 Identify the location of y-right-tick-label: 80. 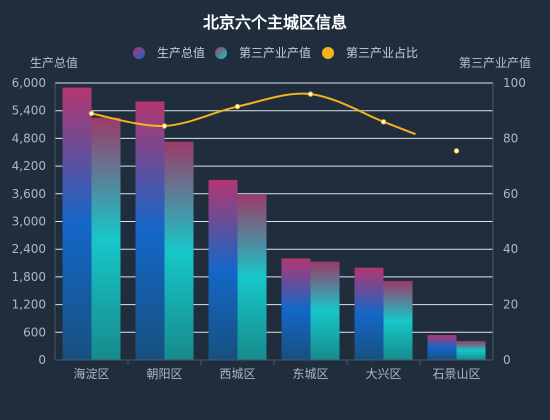
(510, 138).